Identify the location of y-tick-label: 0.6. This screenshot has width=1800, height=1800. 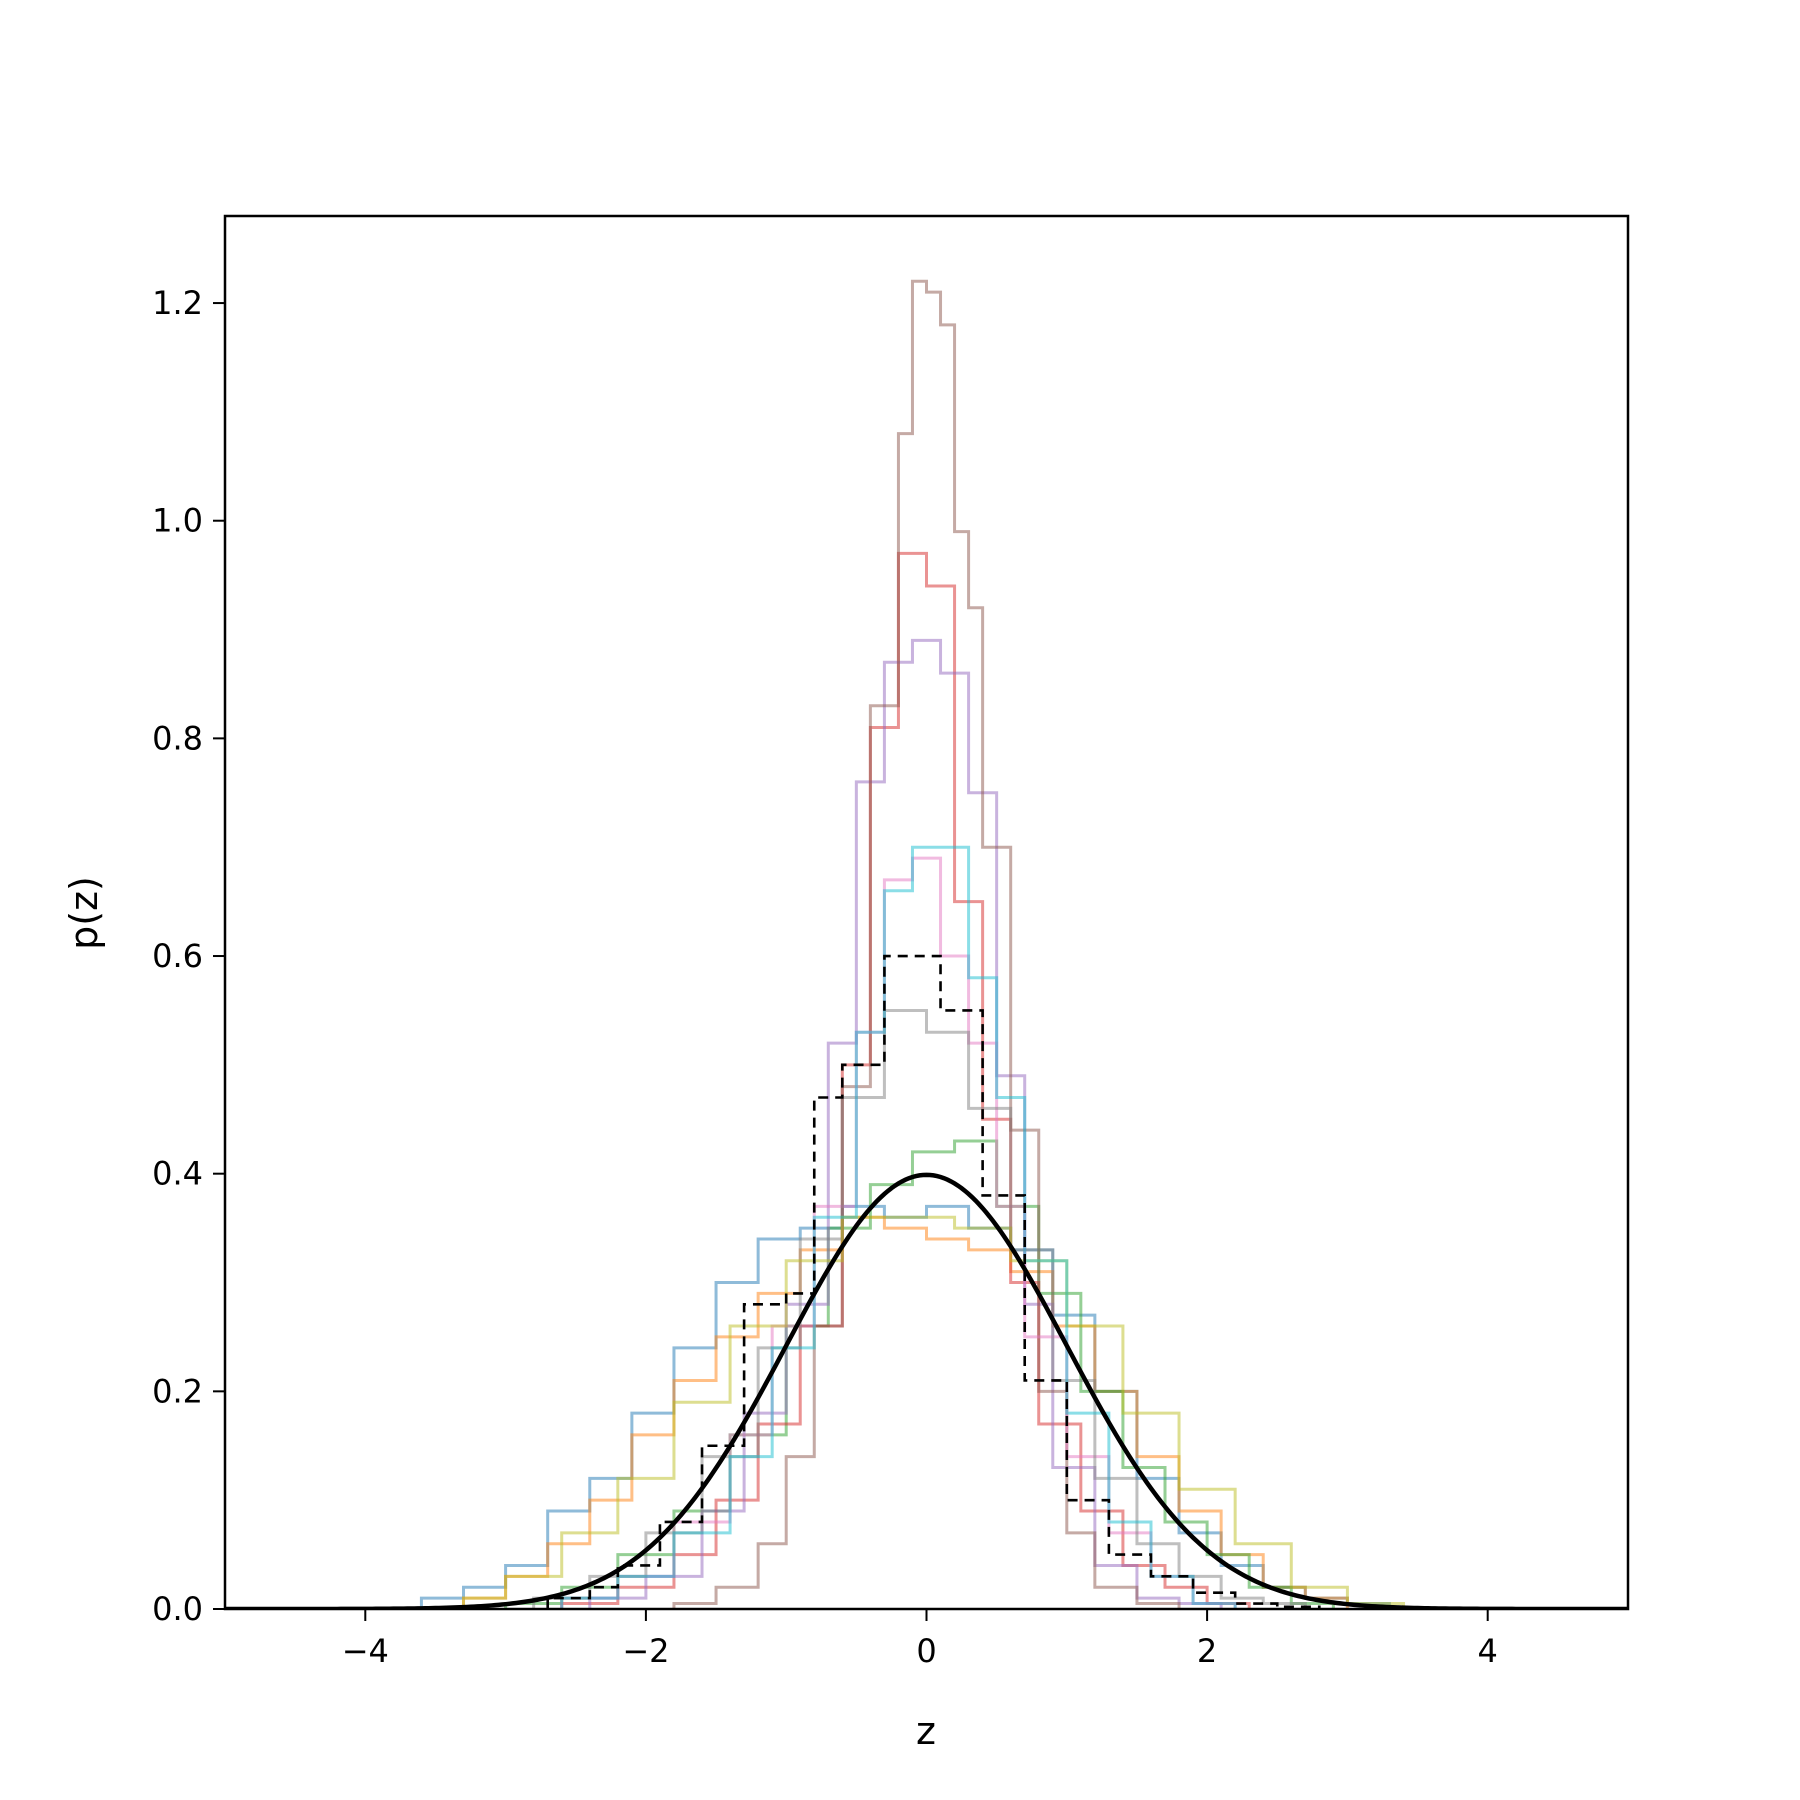
(177, 956).